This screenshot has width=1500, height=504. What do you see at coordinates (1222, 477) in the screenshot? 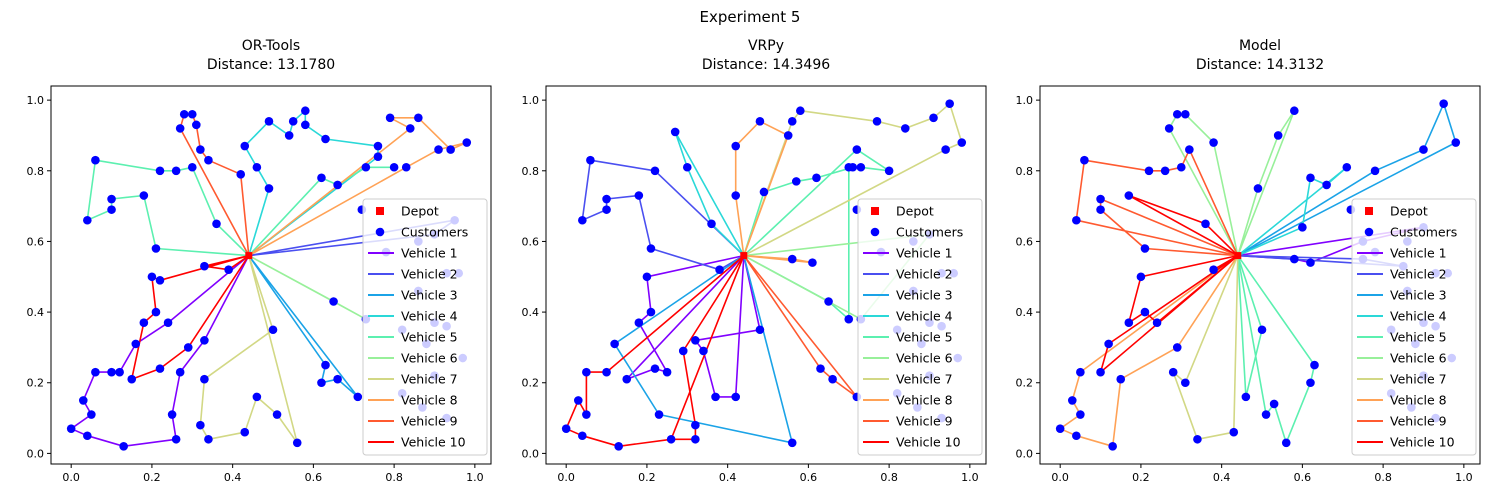
I see `x-tick-label: 0.4` at bounding box center [1222, 477].